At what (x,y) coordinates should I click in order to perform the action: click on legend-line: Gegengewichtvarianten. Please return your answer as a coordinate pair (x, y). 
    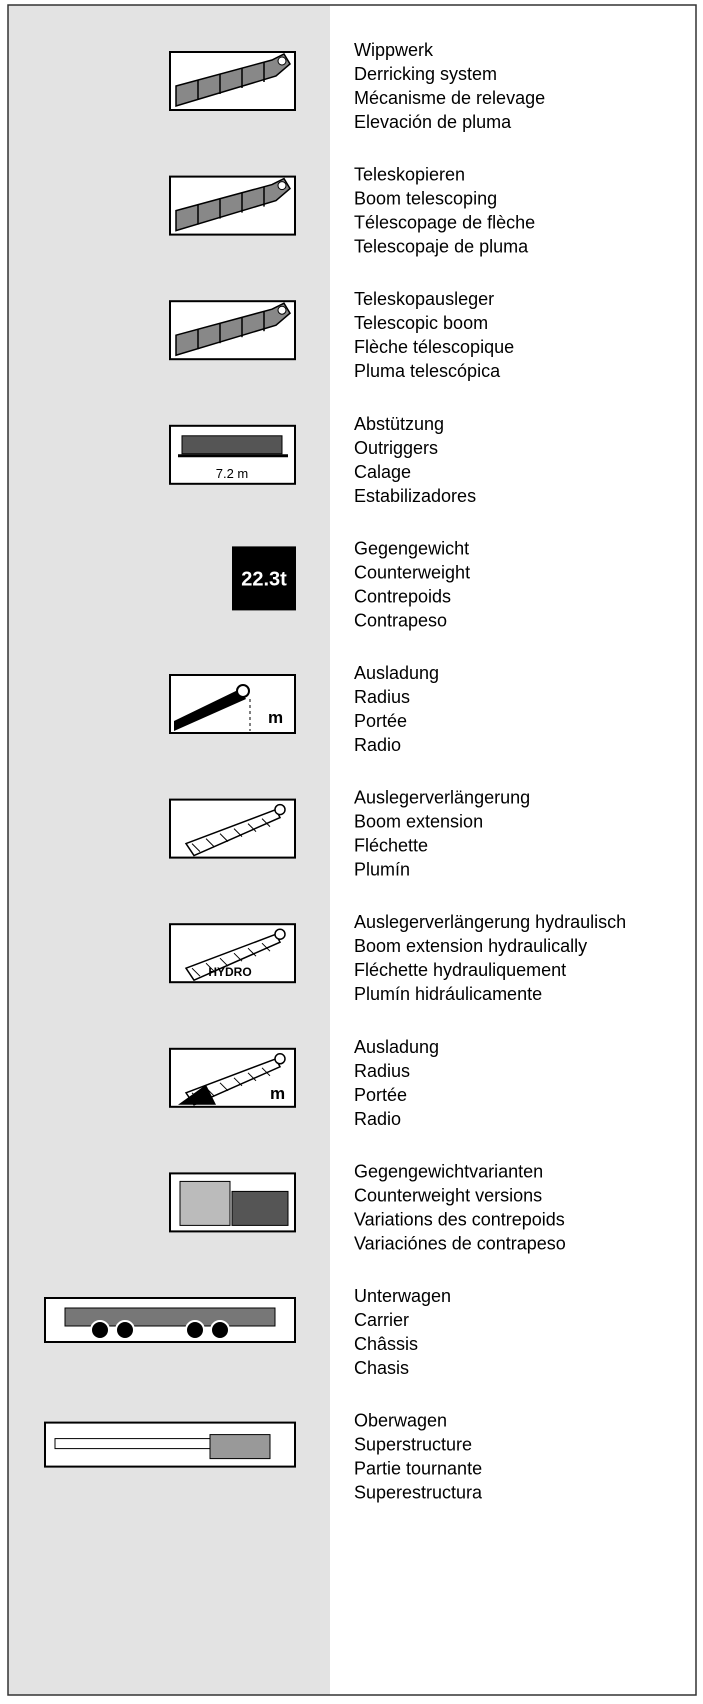
    Looking at the image, I should click on (448, 1171).